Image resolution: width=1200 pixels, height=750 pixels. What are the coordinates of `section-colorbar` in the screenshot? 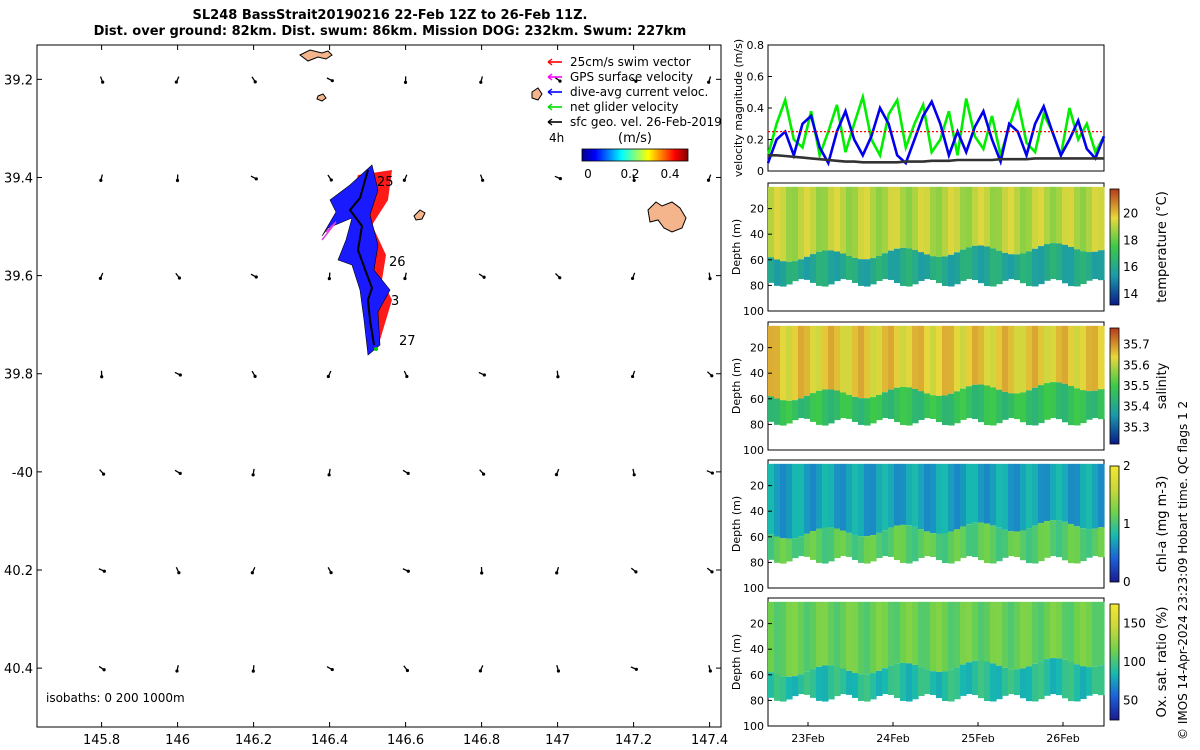 It's located at (1114, 386).